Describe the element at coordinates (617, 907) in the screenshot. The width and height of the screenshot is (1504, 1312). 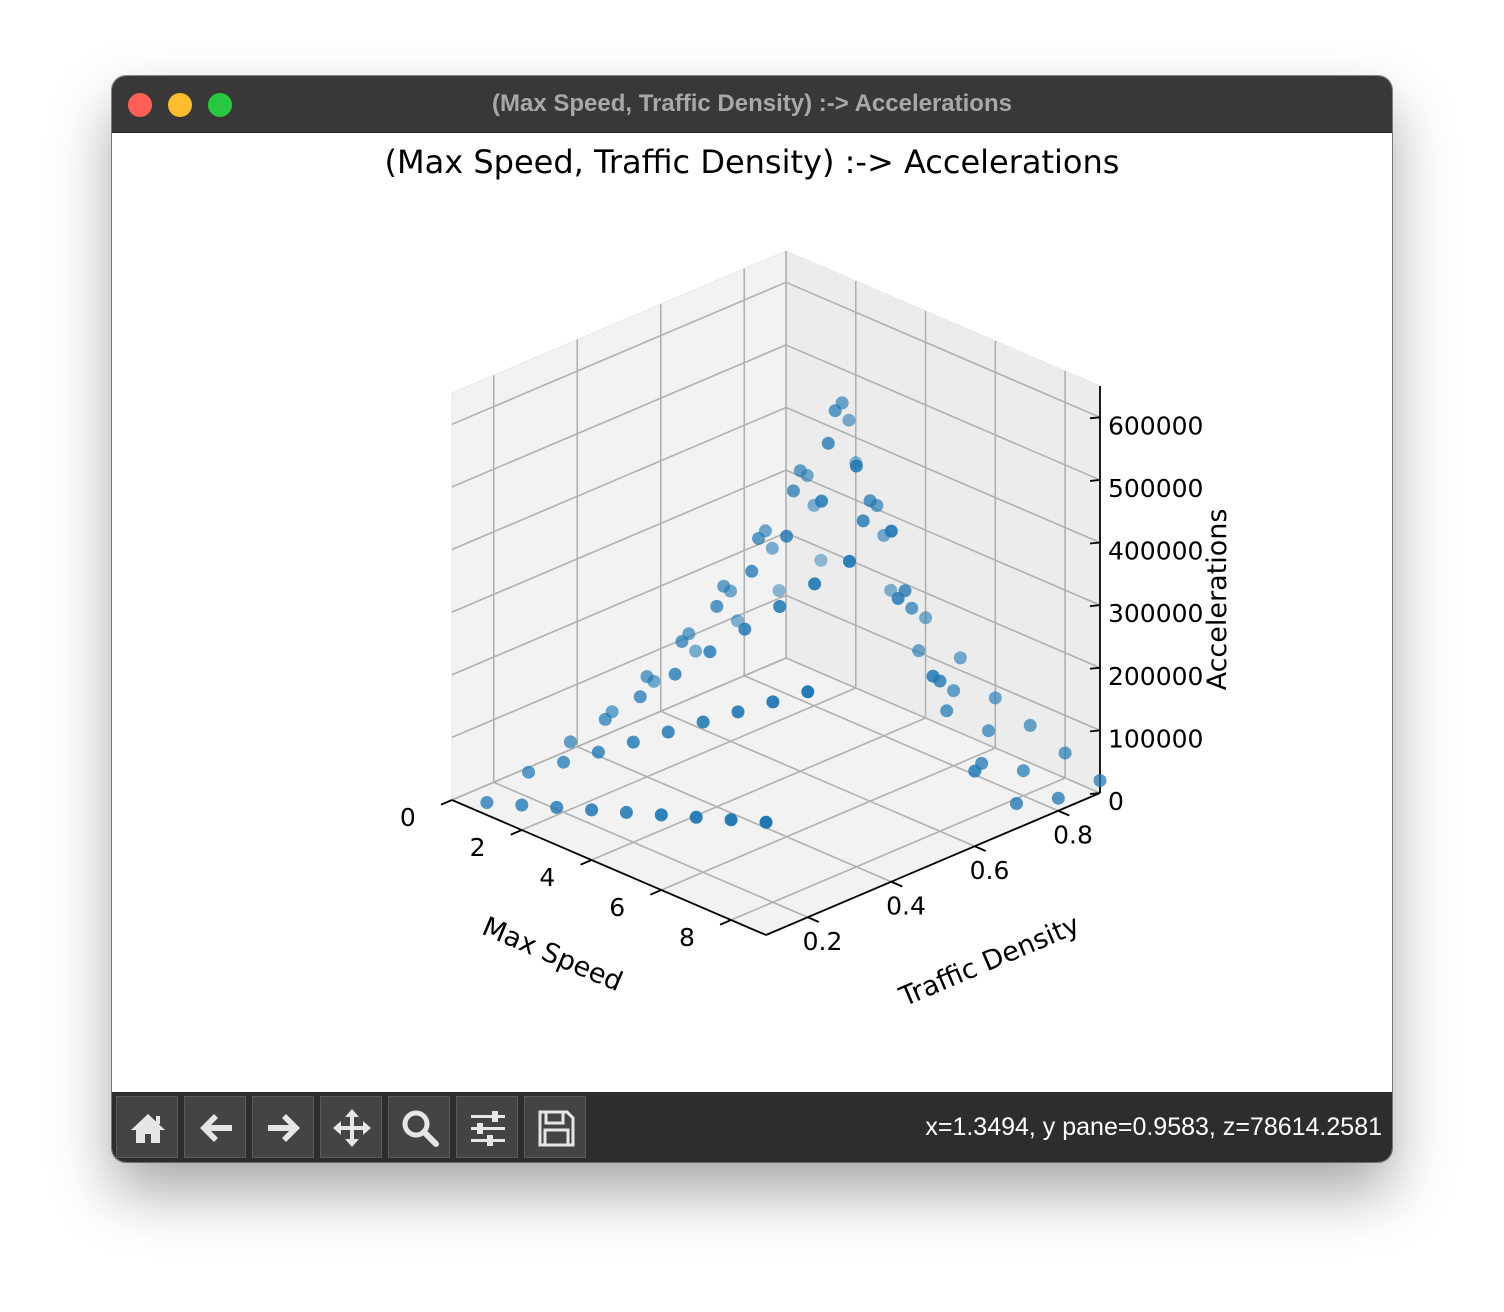
I see `x-tick-label: 6` at that location.